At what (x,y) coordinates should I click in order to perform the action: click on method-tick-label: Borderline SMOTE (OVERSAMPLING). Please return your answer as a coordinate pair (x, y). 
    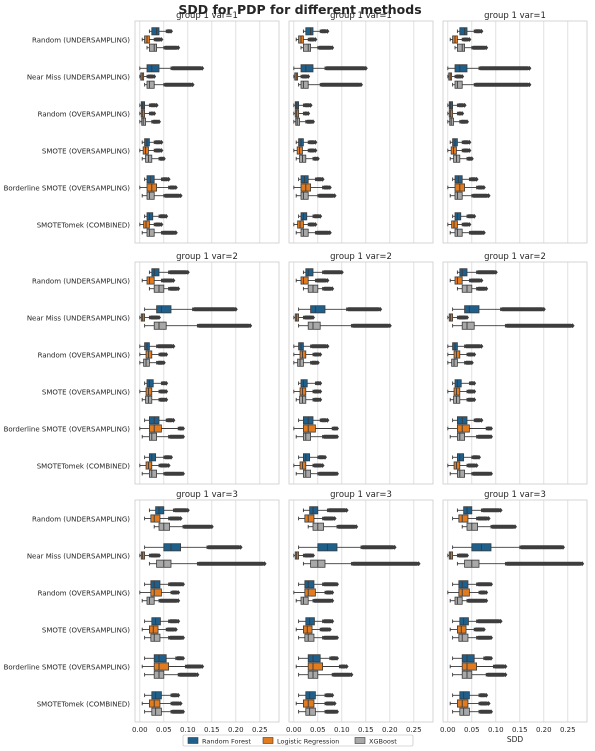
    Looking at the image, I should click on (67, 668).